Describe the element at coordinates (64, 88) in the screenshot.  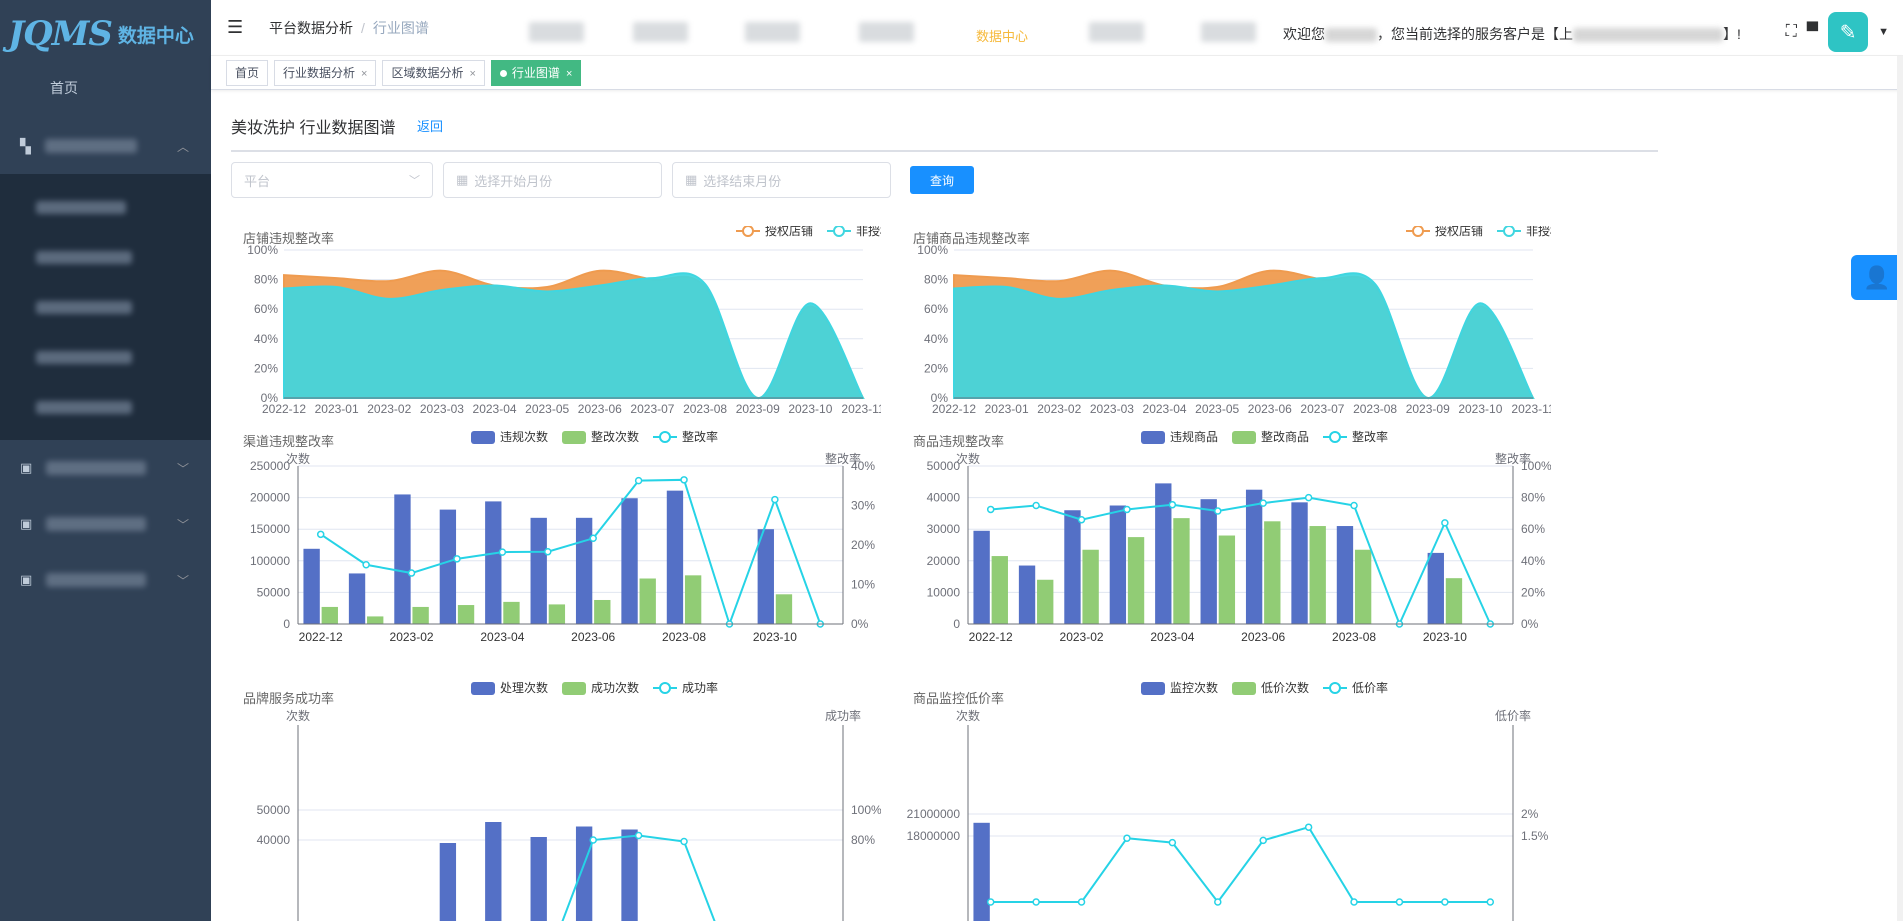
I see `sidebar-item-home: 首页` at that location.